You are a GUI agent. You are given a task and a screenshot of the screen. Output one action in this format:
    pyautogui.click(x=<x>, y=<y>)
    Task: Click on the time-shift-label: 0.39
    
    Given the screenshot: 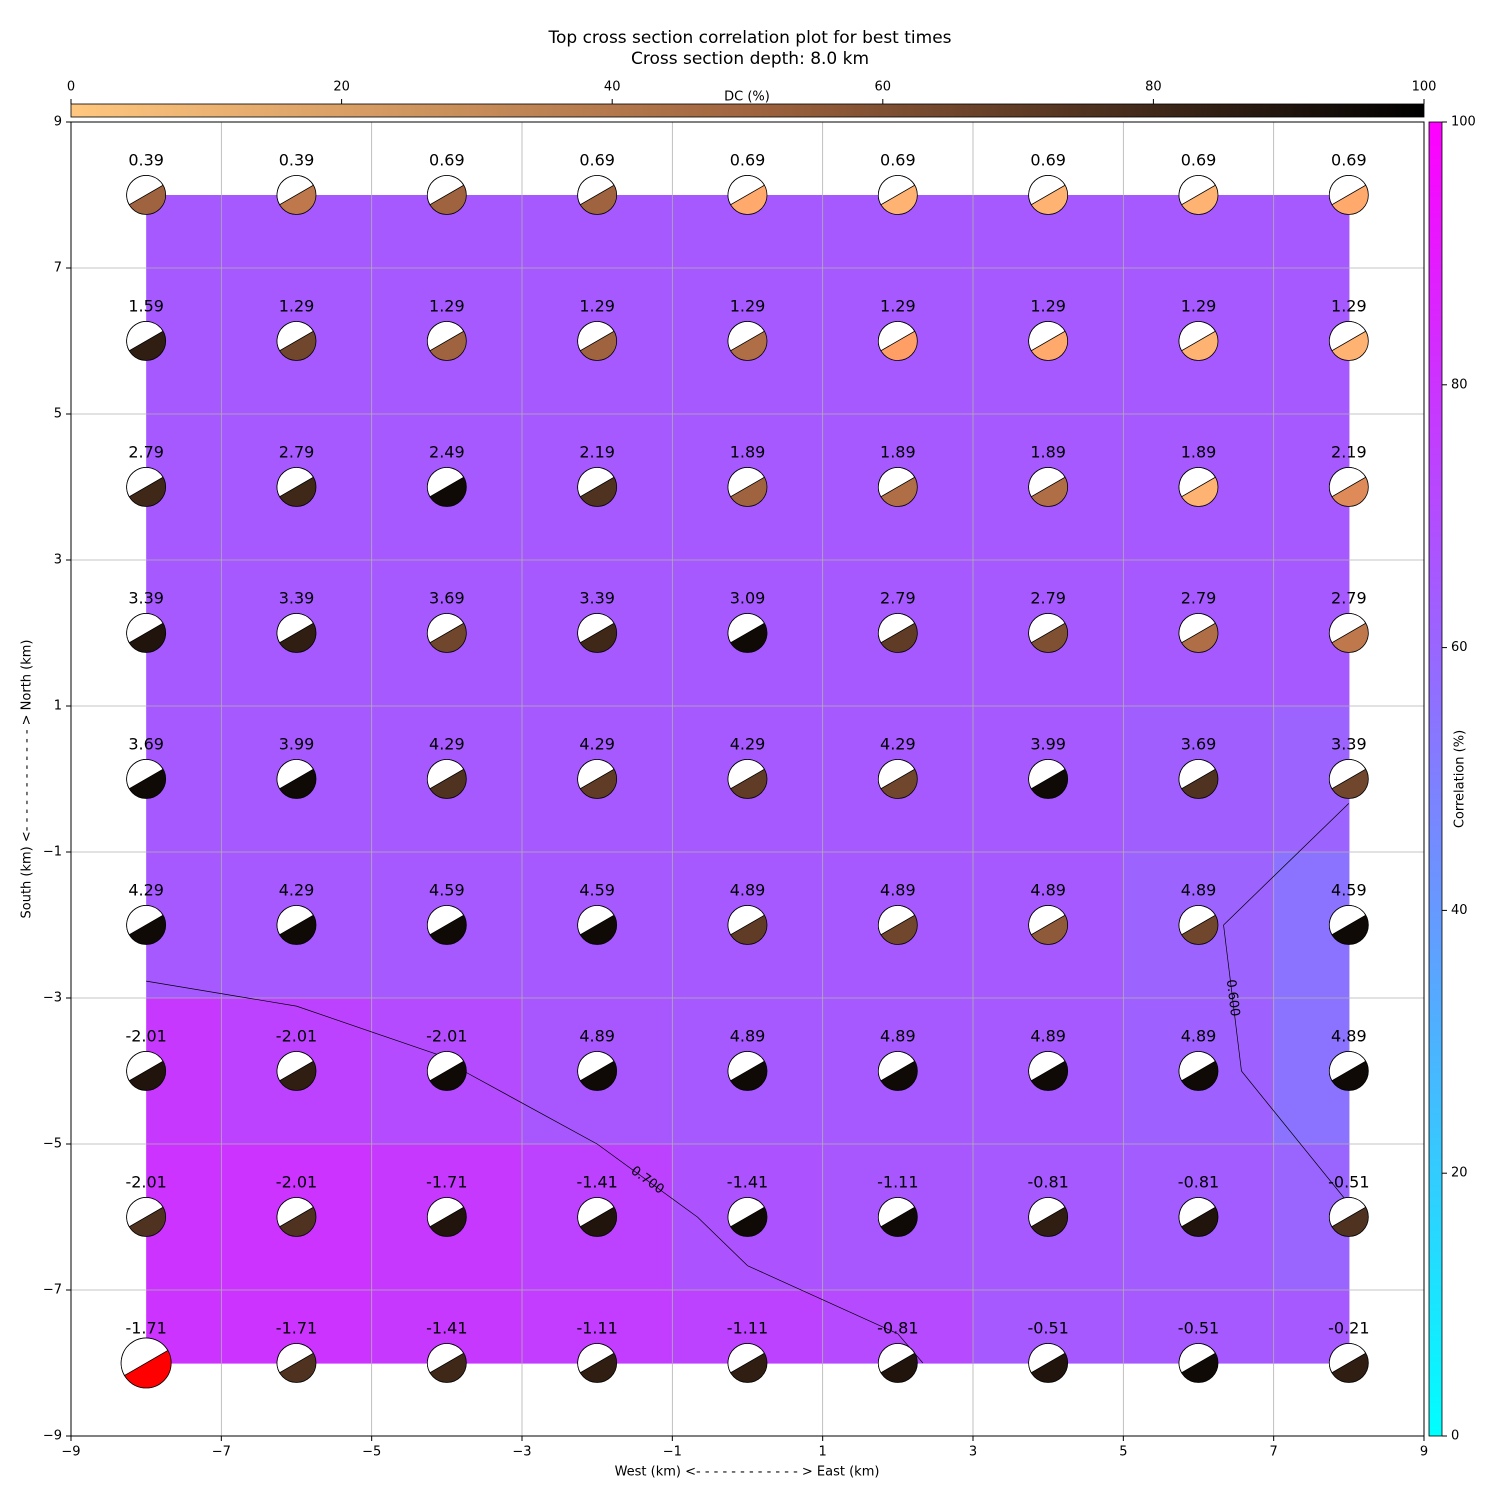 What is the action you would take?
    pyautogui.click(x=146, y=160)
    